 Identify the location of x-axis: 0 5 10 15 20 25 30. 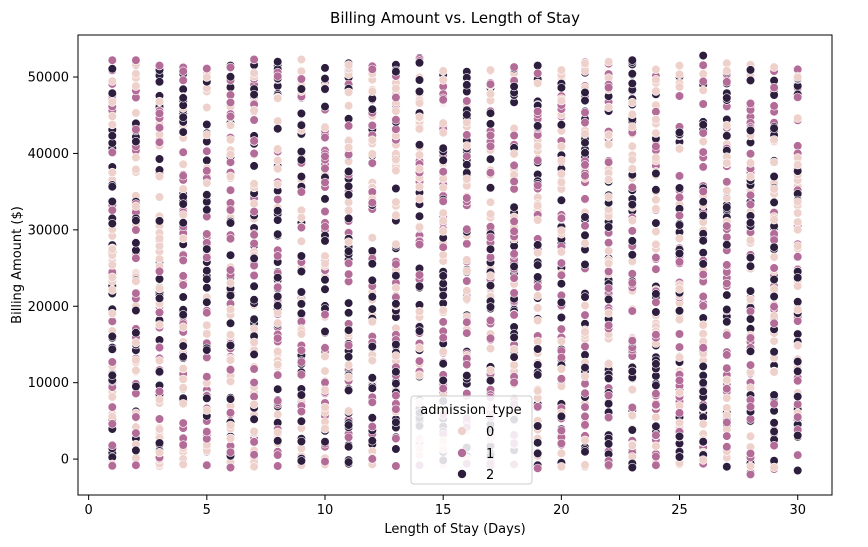
(445, 506).